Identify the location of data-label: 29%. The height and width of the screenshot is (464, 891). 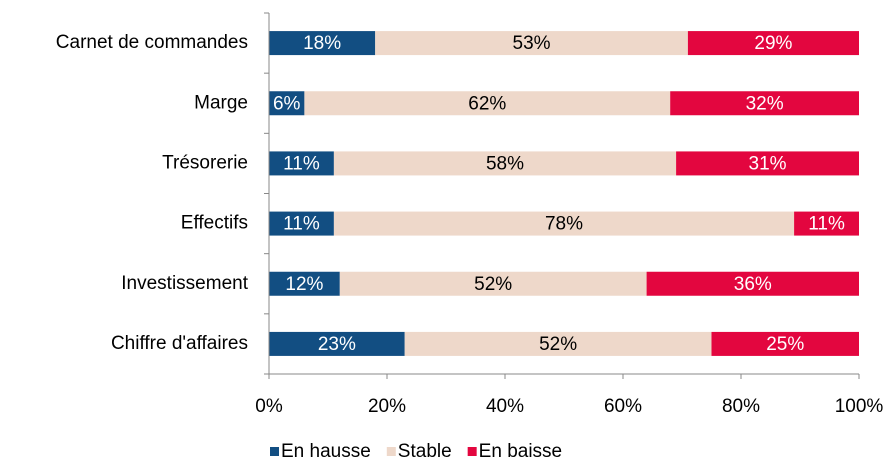
(773, 43).